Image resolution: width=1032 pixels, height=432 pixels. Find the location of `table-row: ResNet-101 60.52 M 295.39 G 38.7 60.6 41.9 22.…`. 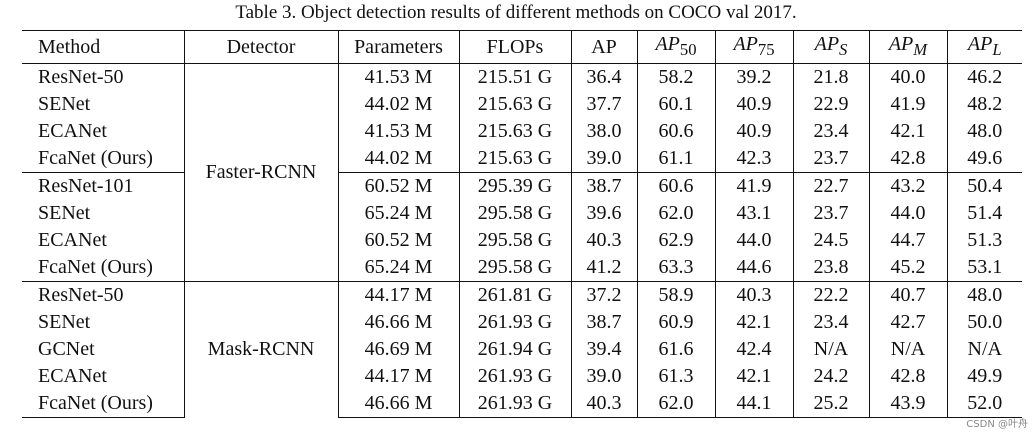

table-row: ResNet-101 60.52 M 295.39 G 38.7 60.6 41.9 22.… is located at coordinates (522, 186).